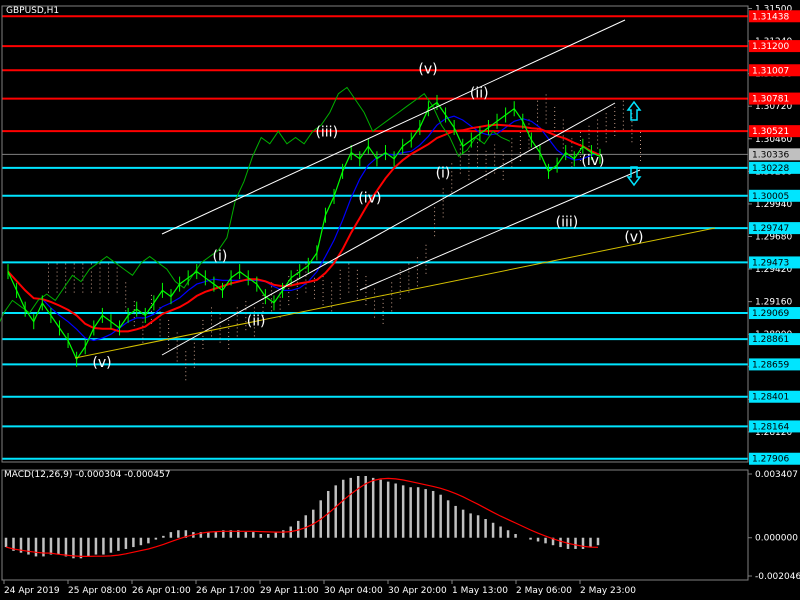  Describe the element at coordinates (770, 155) in the screenshot. I see `current-price-label: 1.30336` at that location.